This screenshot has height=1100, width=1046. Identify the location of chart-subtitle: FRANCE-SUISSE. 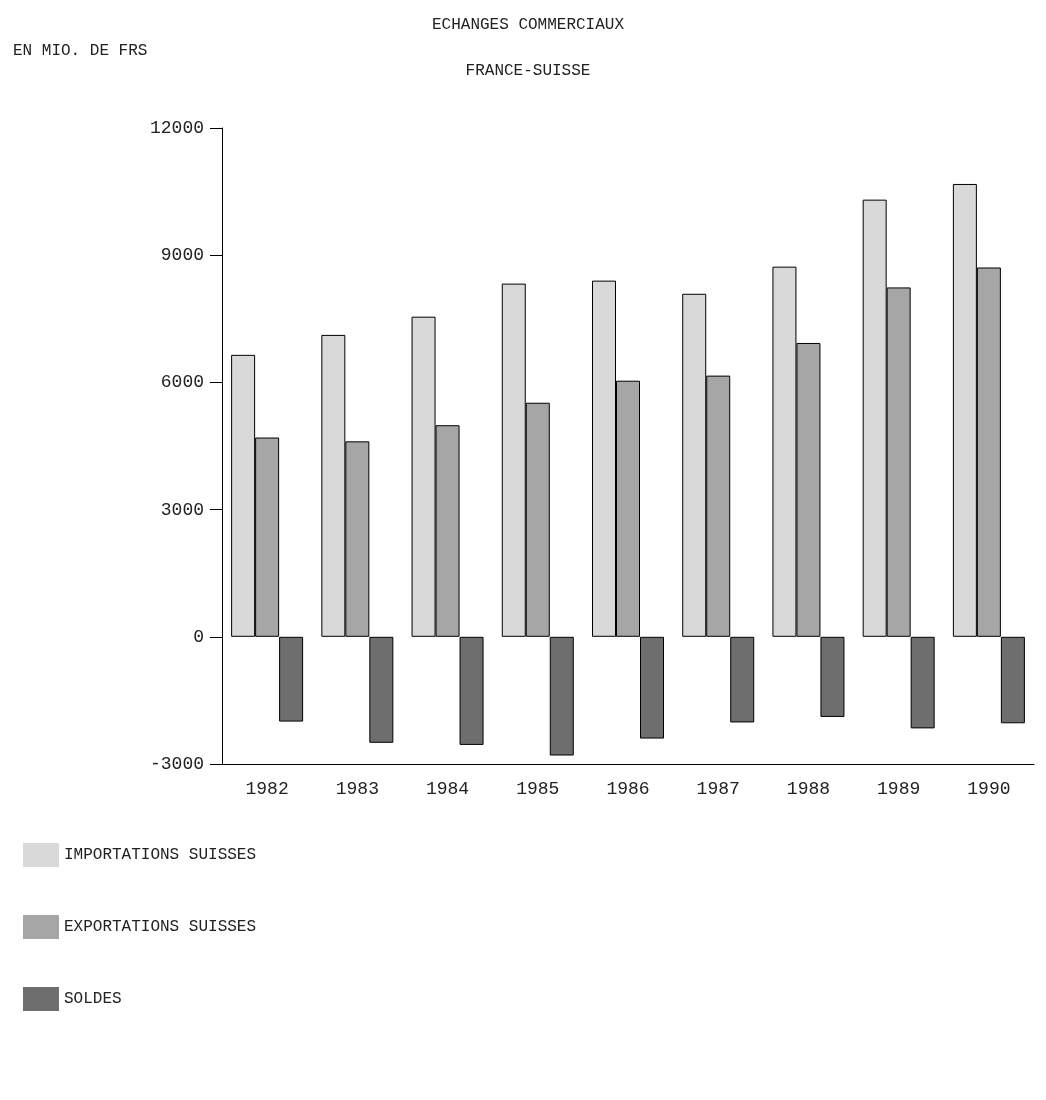
(528, 71).